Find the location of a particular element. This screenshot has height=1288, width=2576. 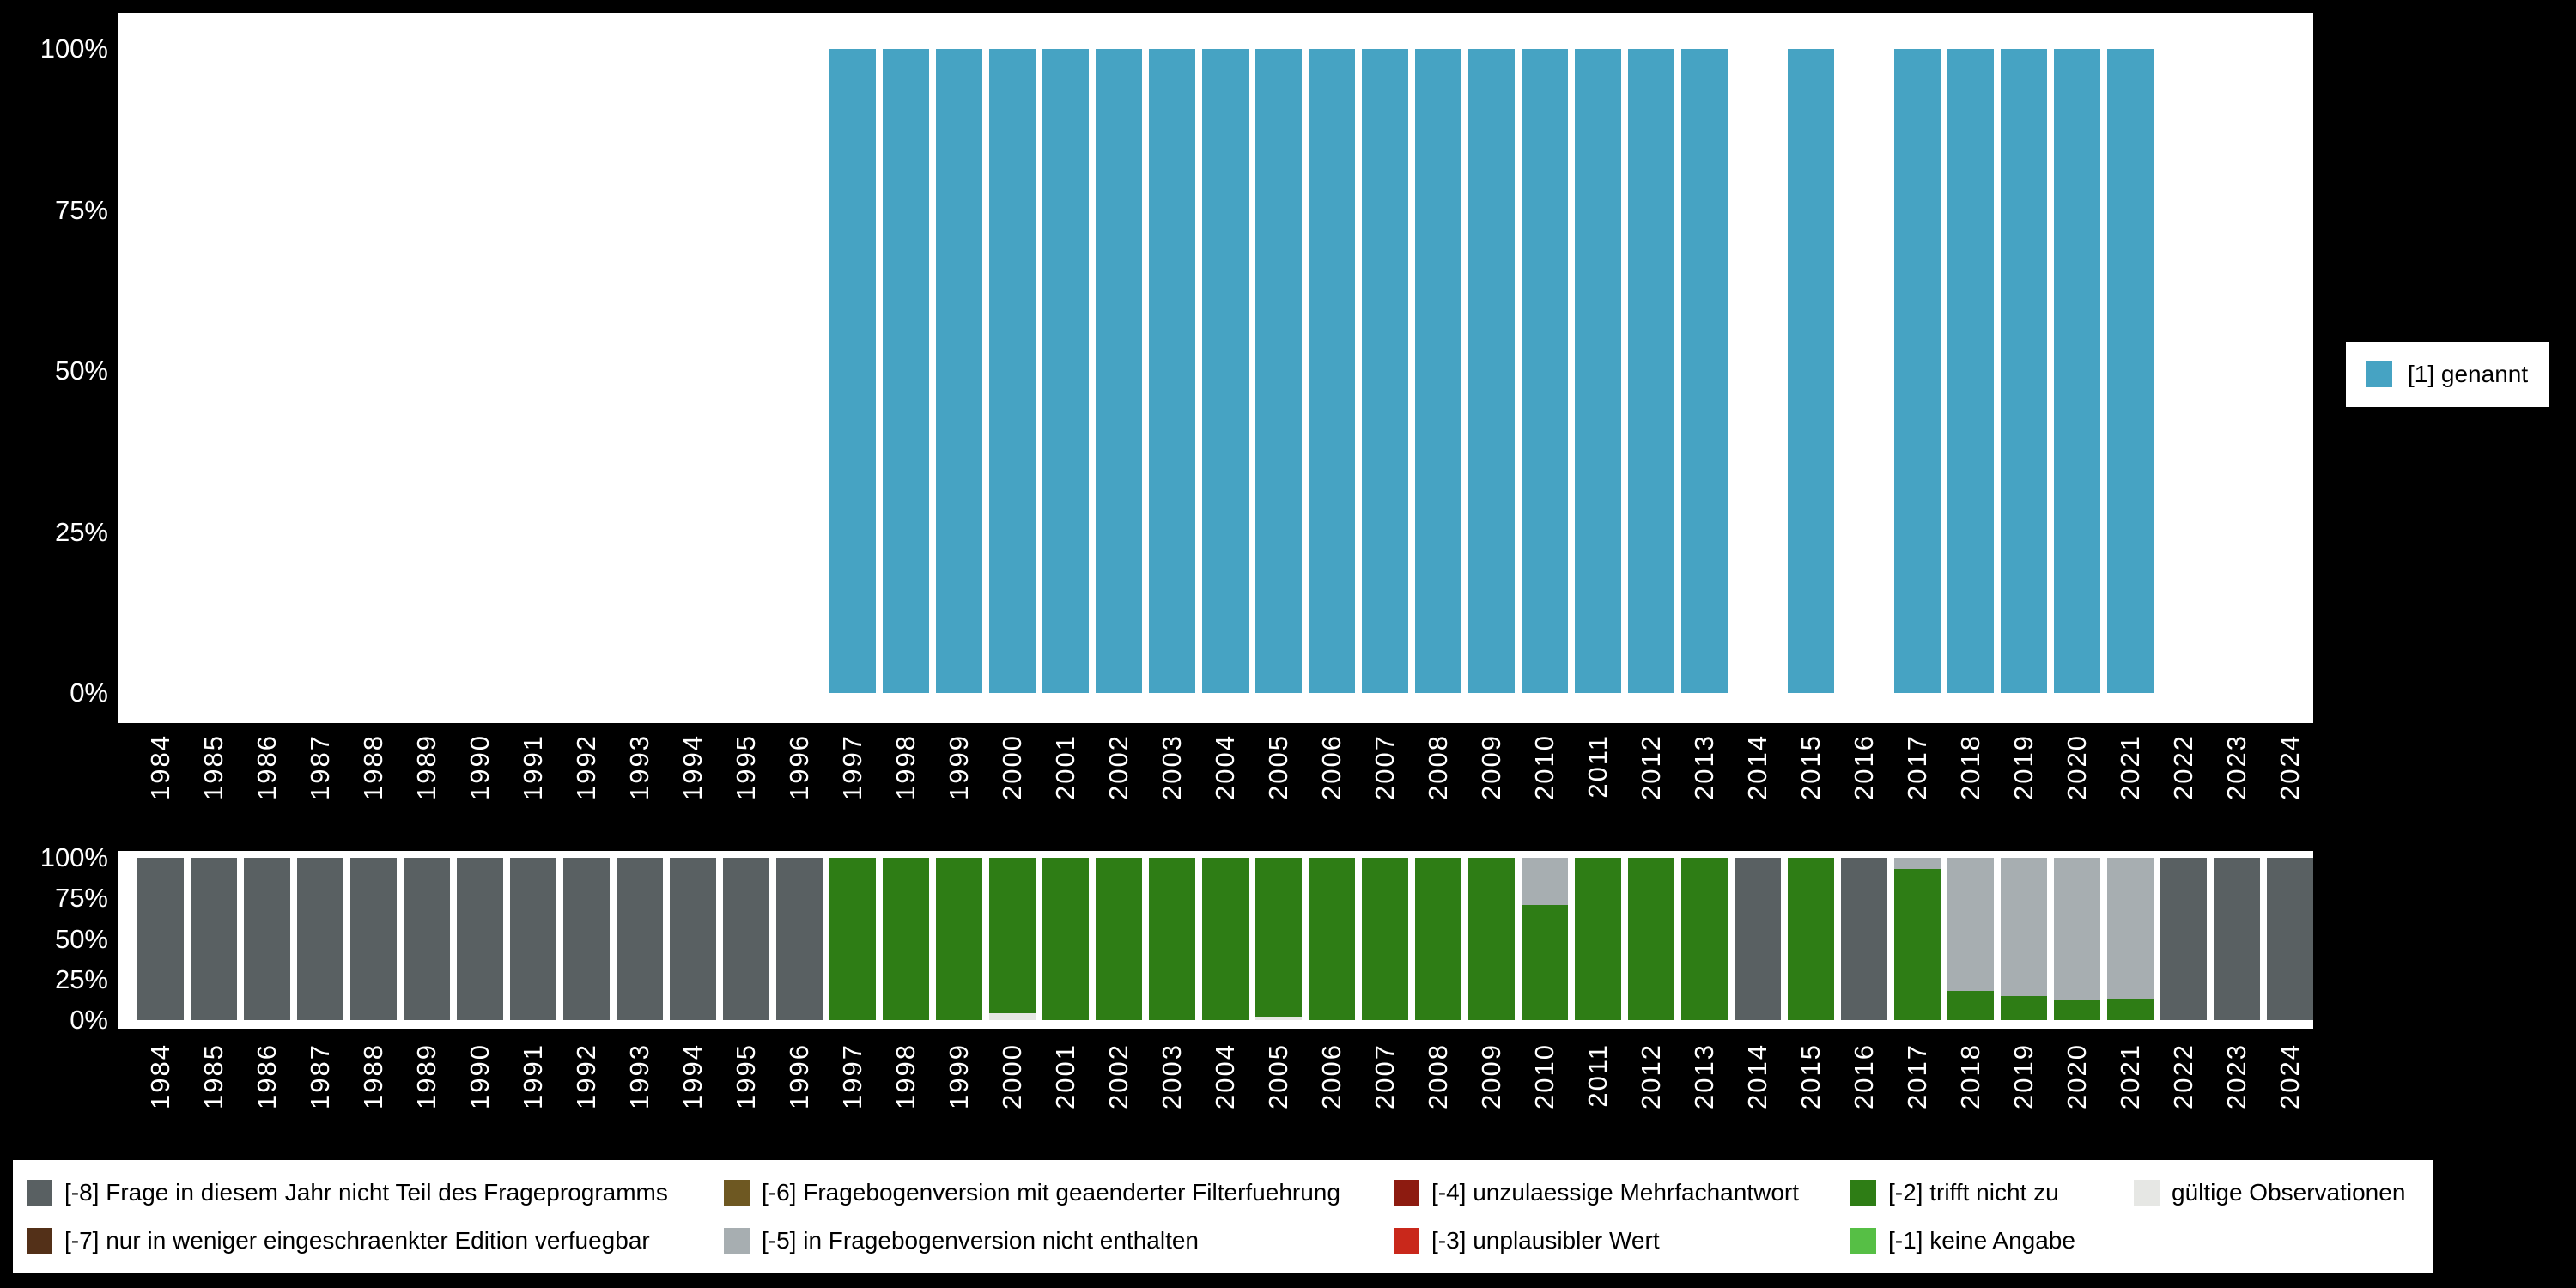

top-x-tick-label: 1987 is located at coordinates (320, 767).